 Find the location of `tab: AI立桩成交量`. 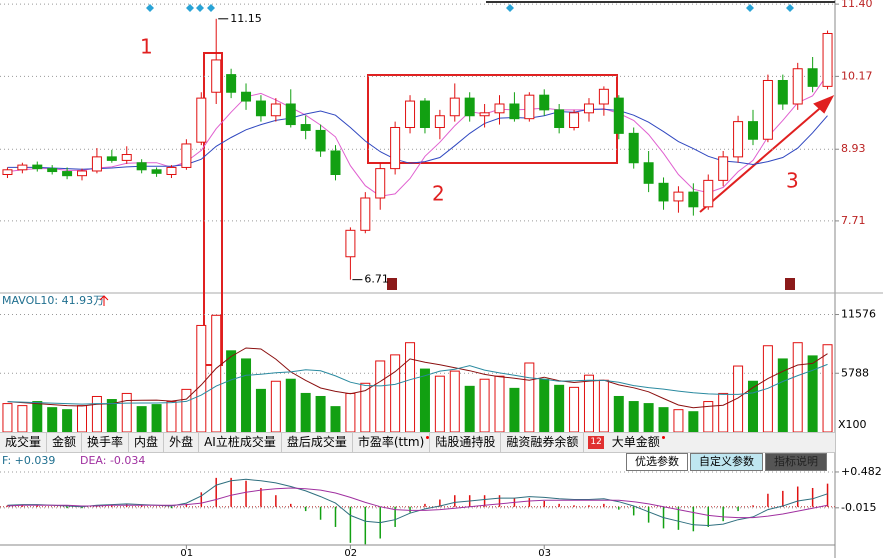

tab: AI立桩成交量 is located at coordinates (240, 442).